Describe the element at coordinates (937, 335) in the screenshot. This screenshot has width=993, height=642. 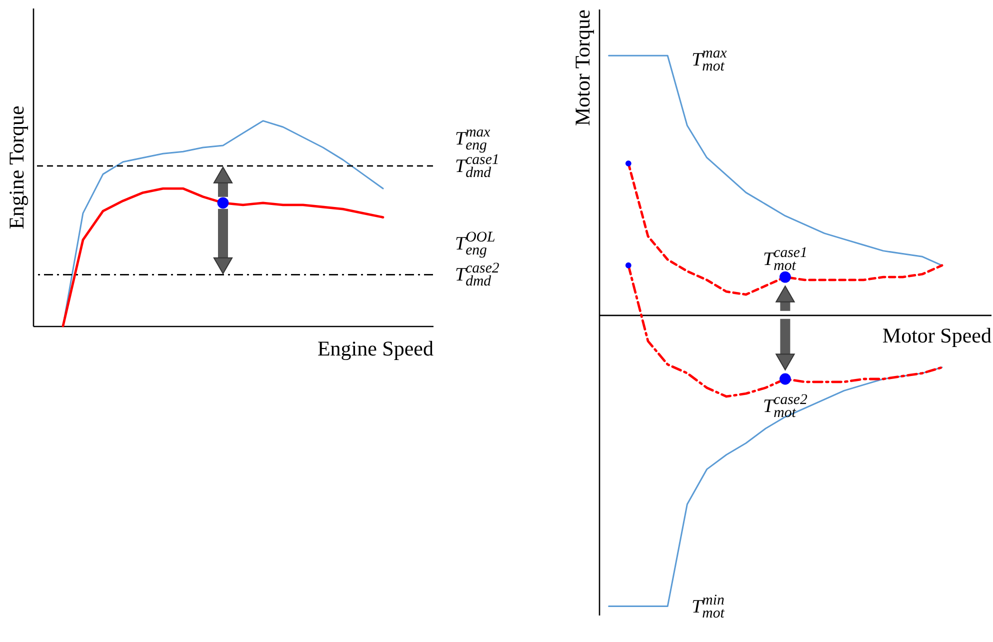
I see `x-axis-title: Motor Speed` at that location.